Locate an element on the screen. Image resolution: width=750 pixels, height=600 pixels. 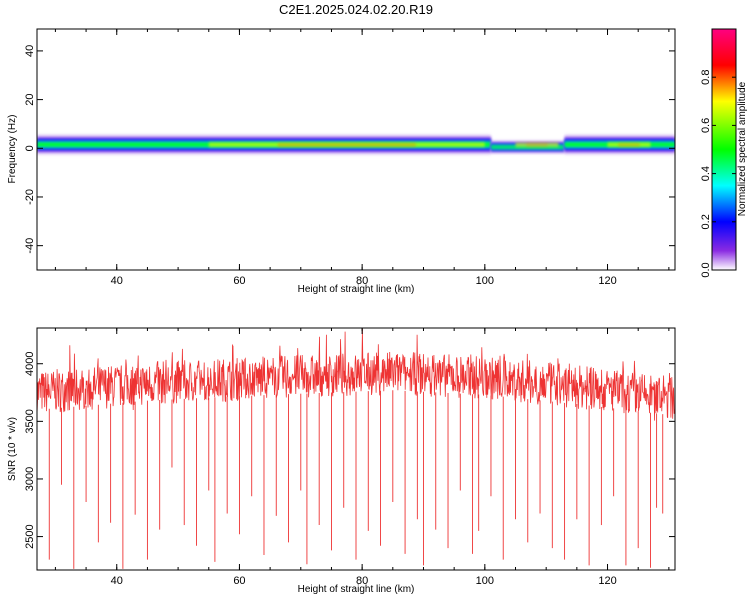
snr-line is located at coordinates (356, 374).